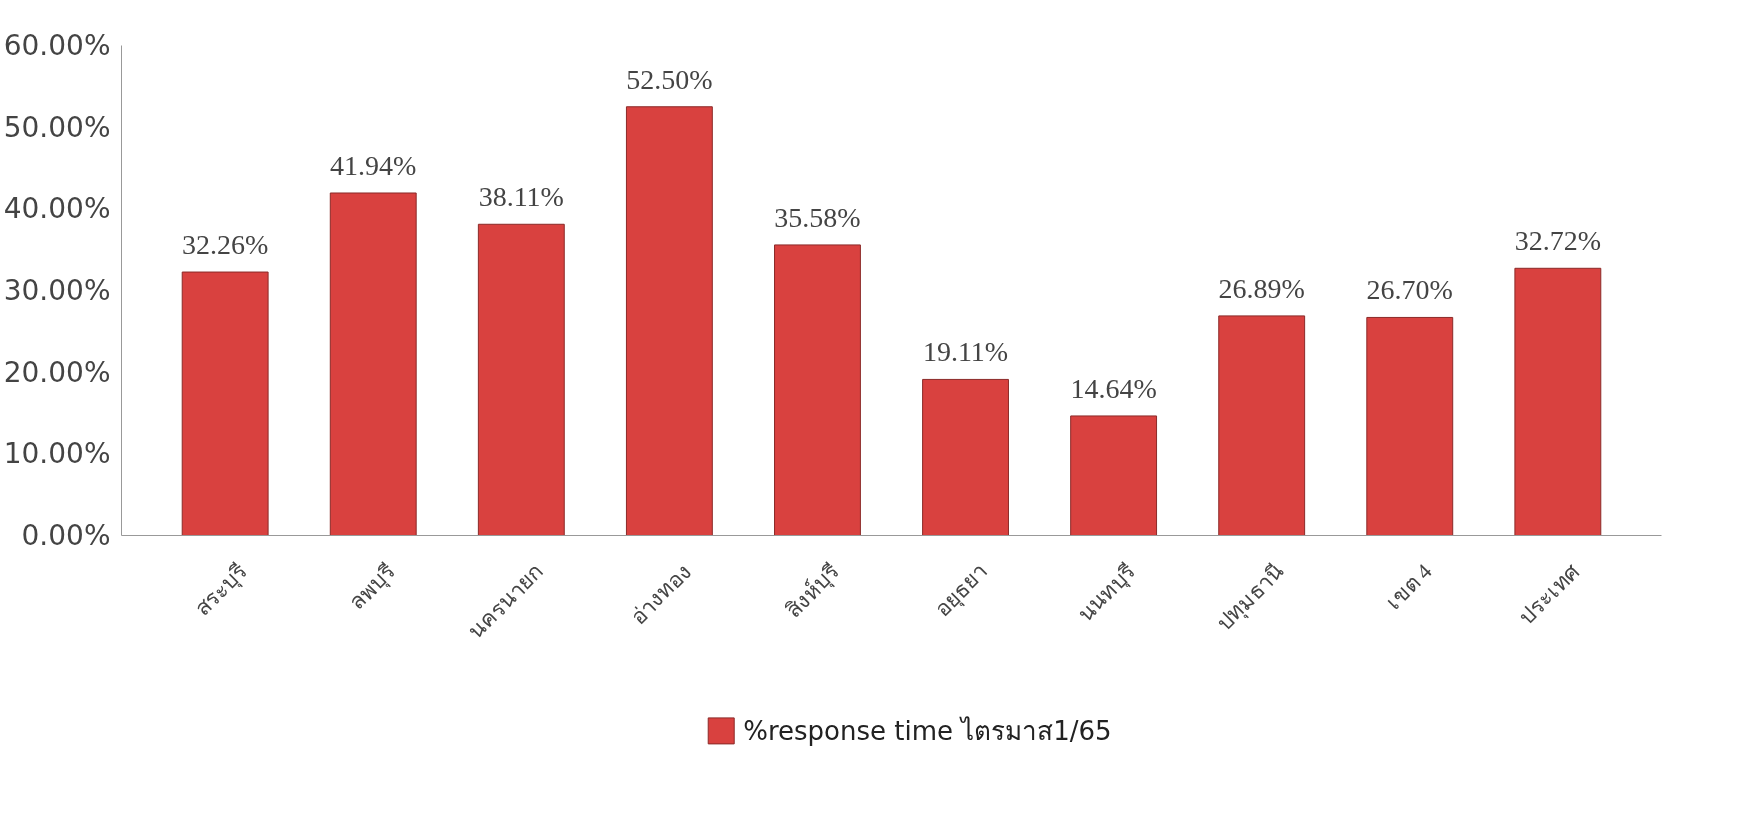  Describe the element at coordinates (57, 209) in the screenshot. I see `y-tick-label: 40.00%` at that location.